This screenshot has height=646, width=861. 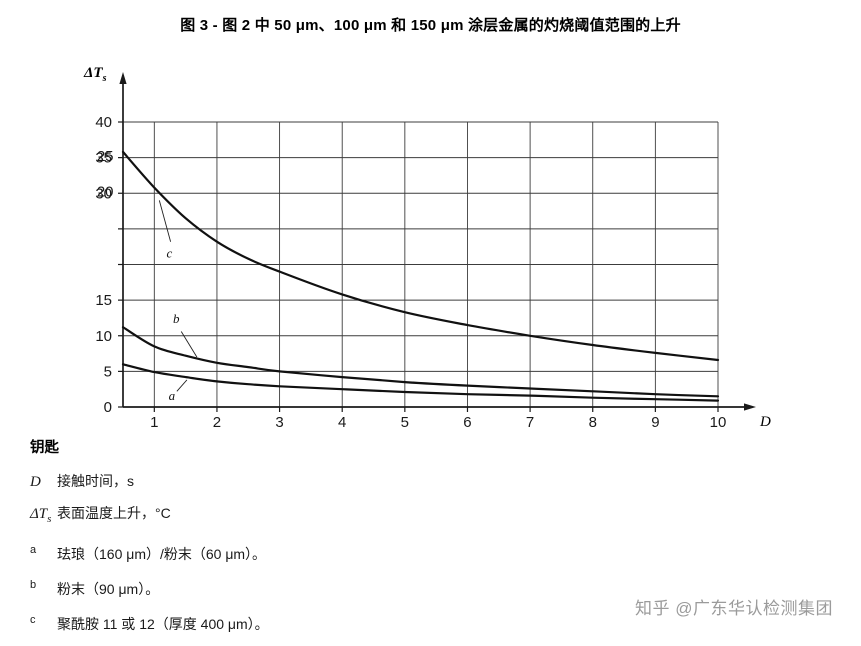 What do you see at coordinates (33, 550) in the screenshot?
I see `symbol-a: a` at bounding box center [33, 550].